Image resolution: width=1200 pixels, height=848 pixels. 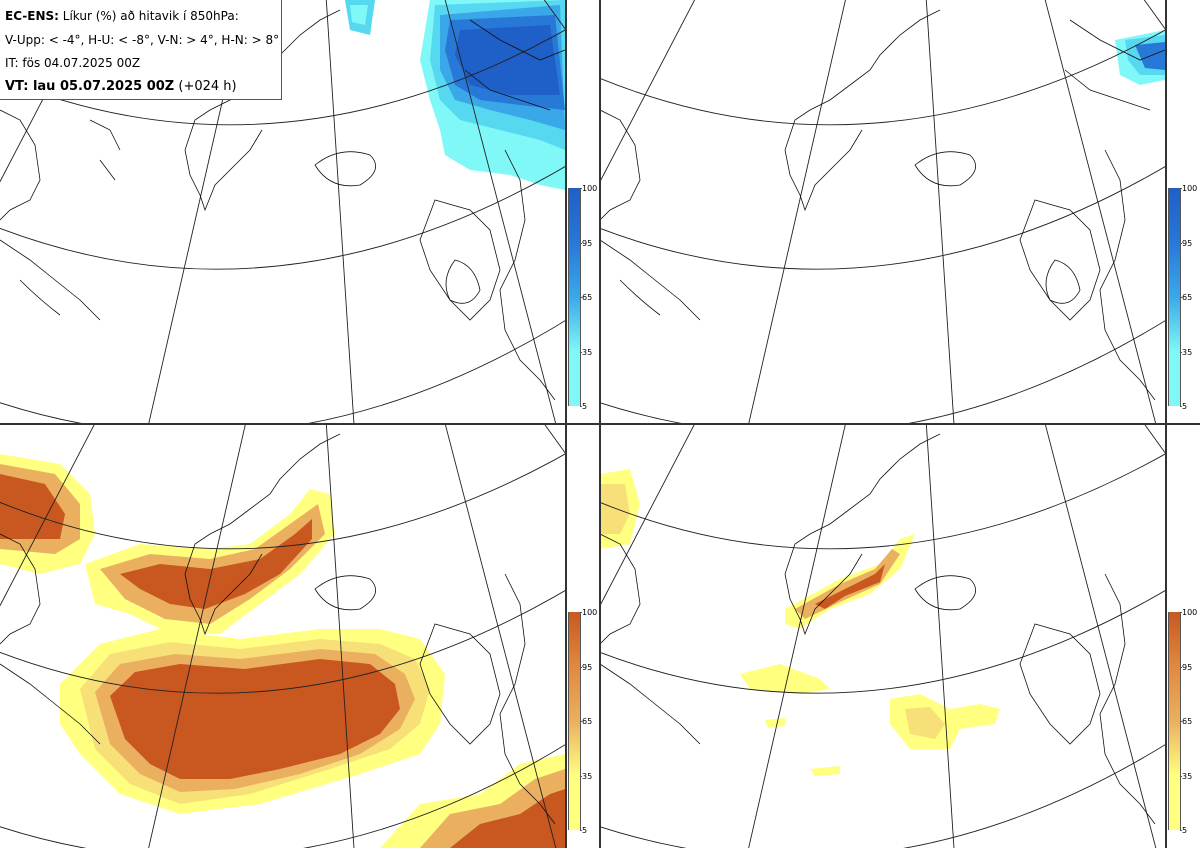 I want to click on panel-edge-left-maps, so click(x=566, y=424).